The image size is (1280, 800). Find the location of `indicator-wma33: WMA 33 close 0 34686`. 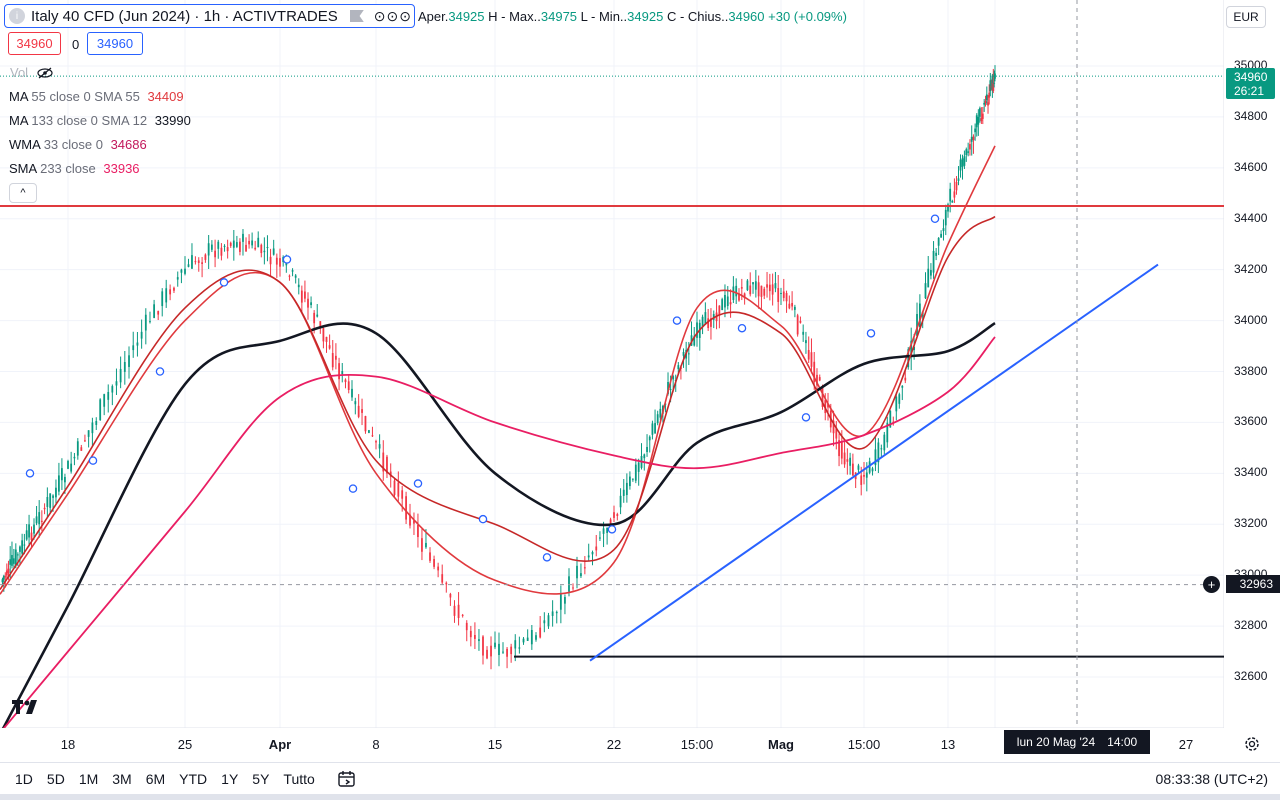

indicator-wma33: WMA 33 close 0 34686 is located at coordinates (78, 144).